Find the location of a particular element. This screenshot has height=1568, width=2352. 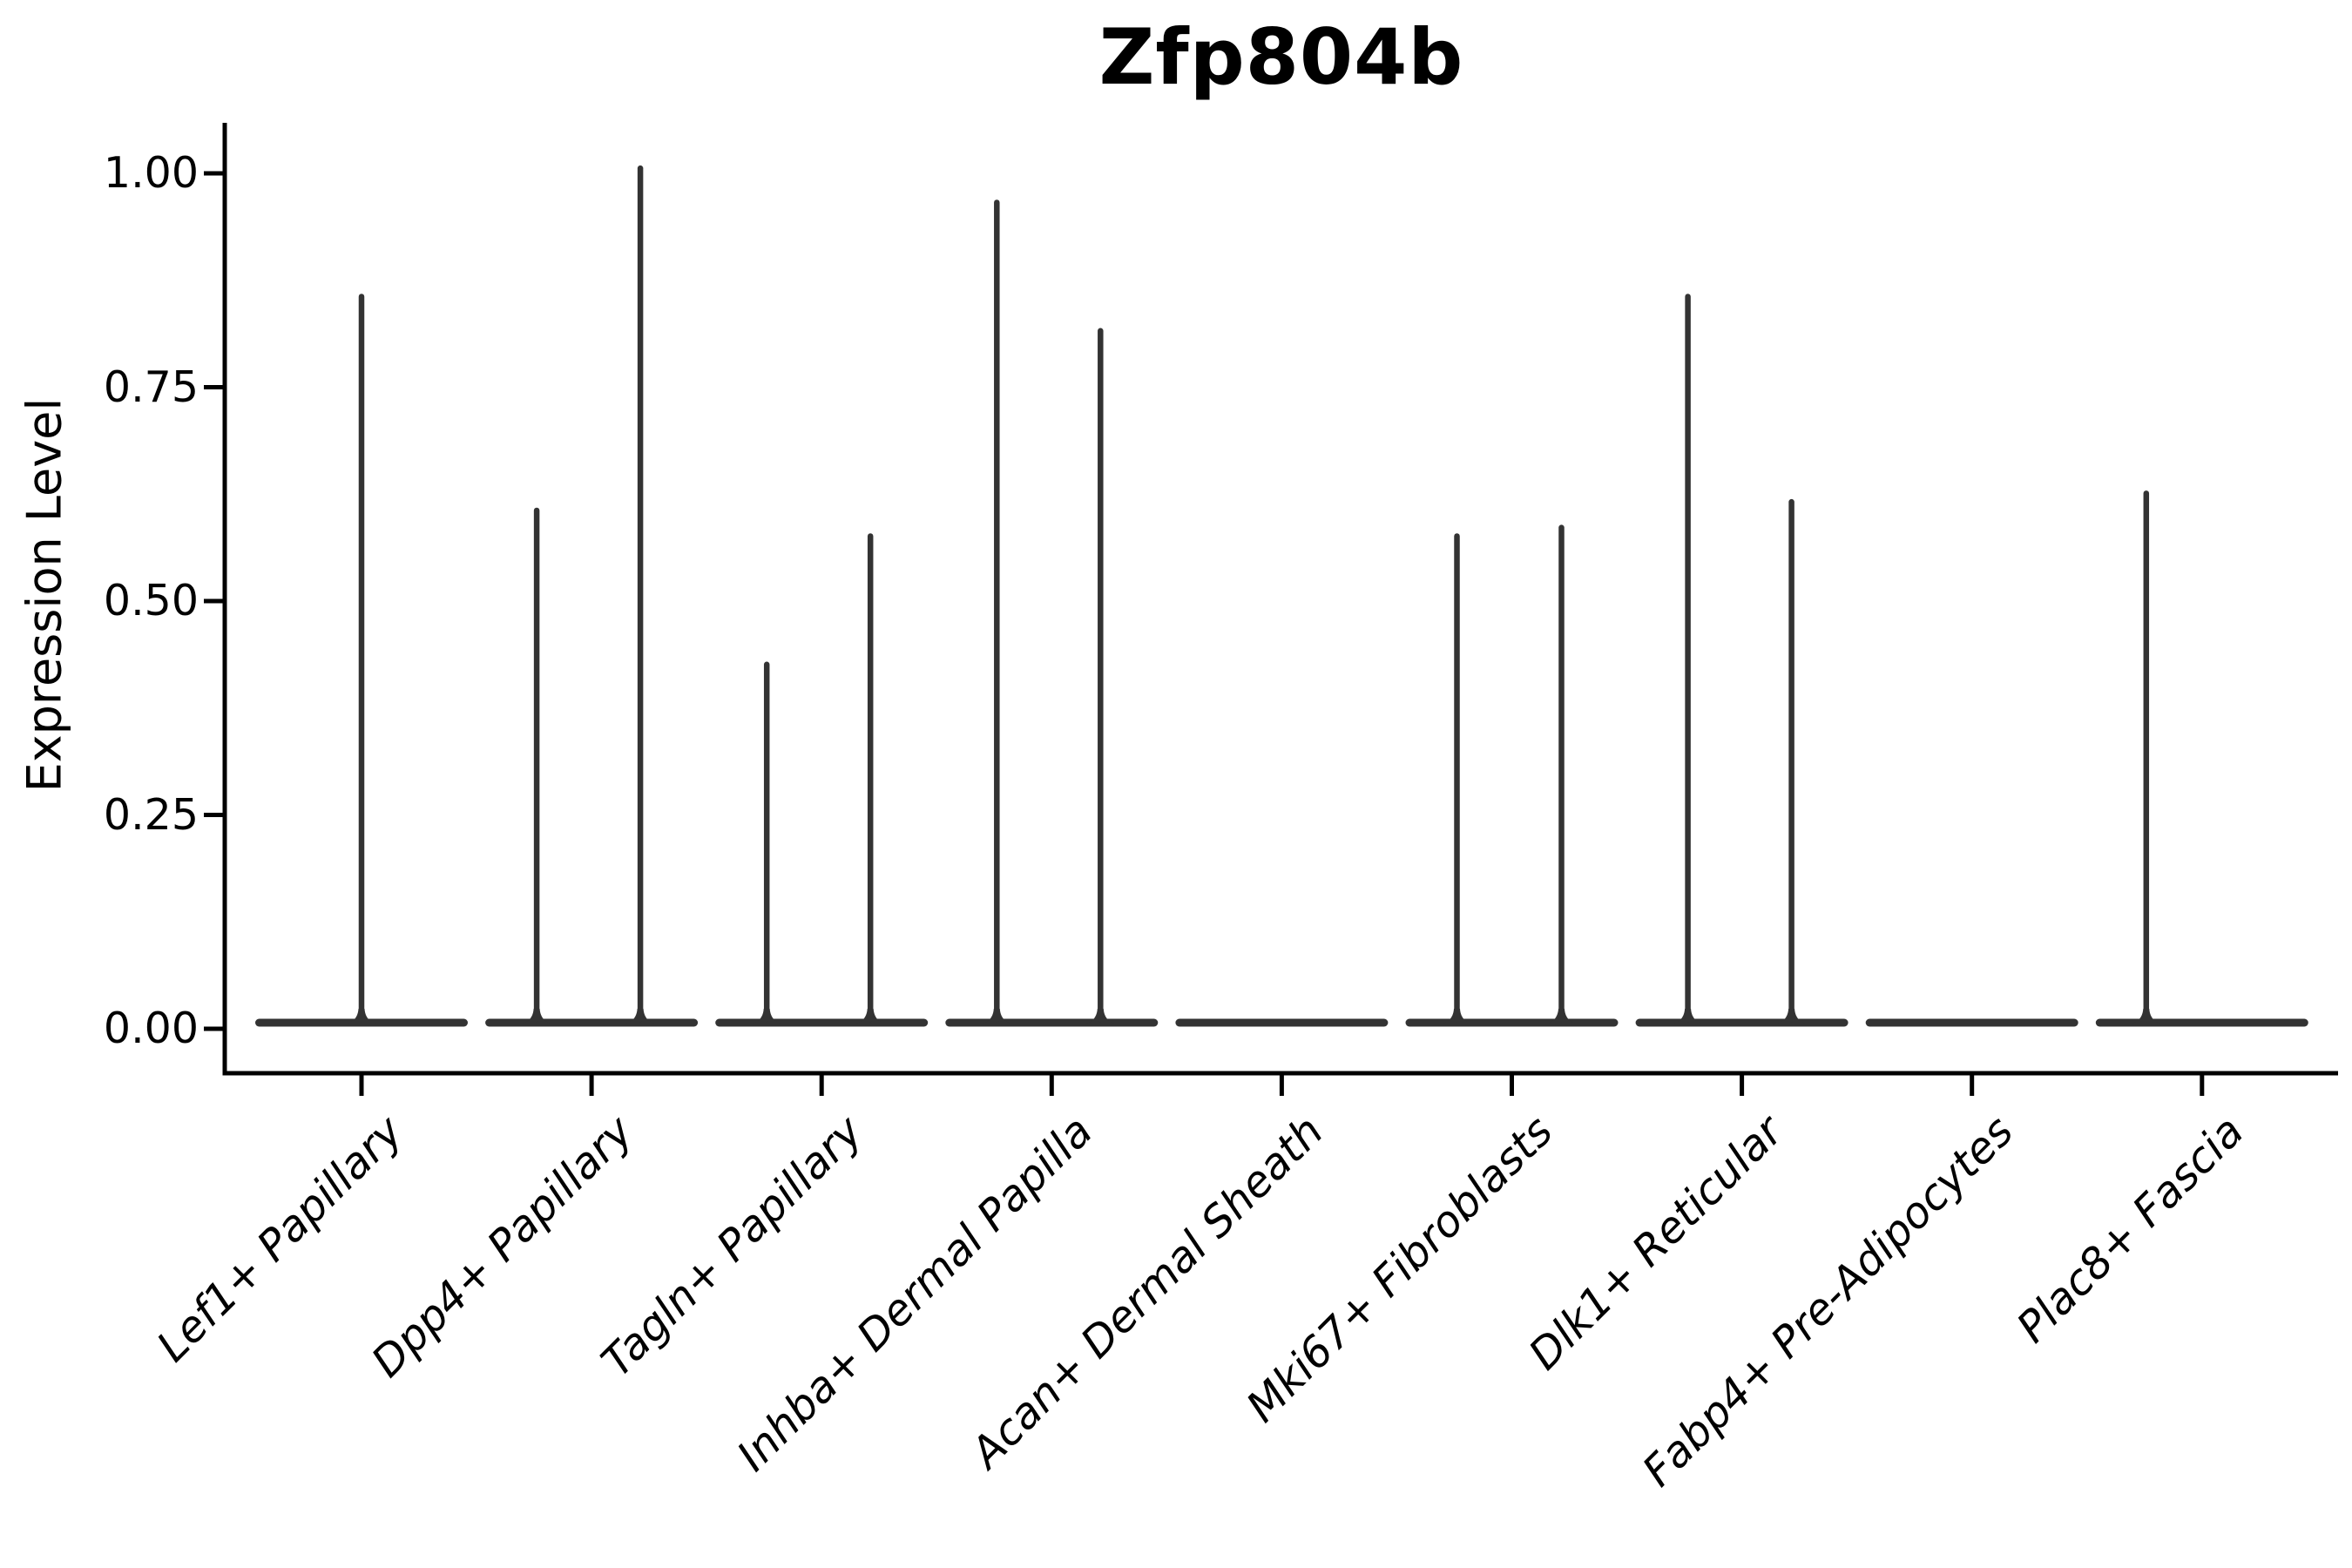

y-axis-label: Expression Level is located at coordinates (44, 595).